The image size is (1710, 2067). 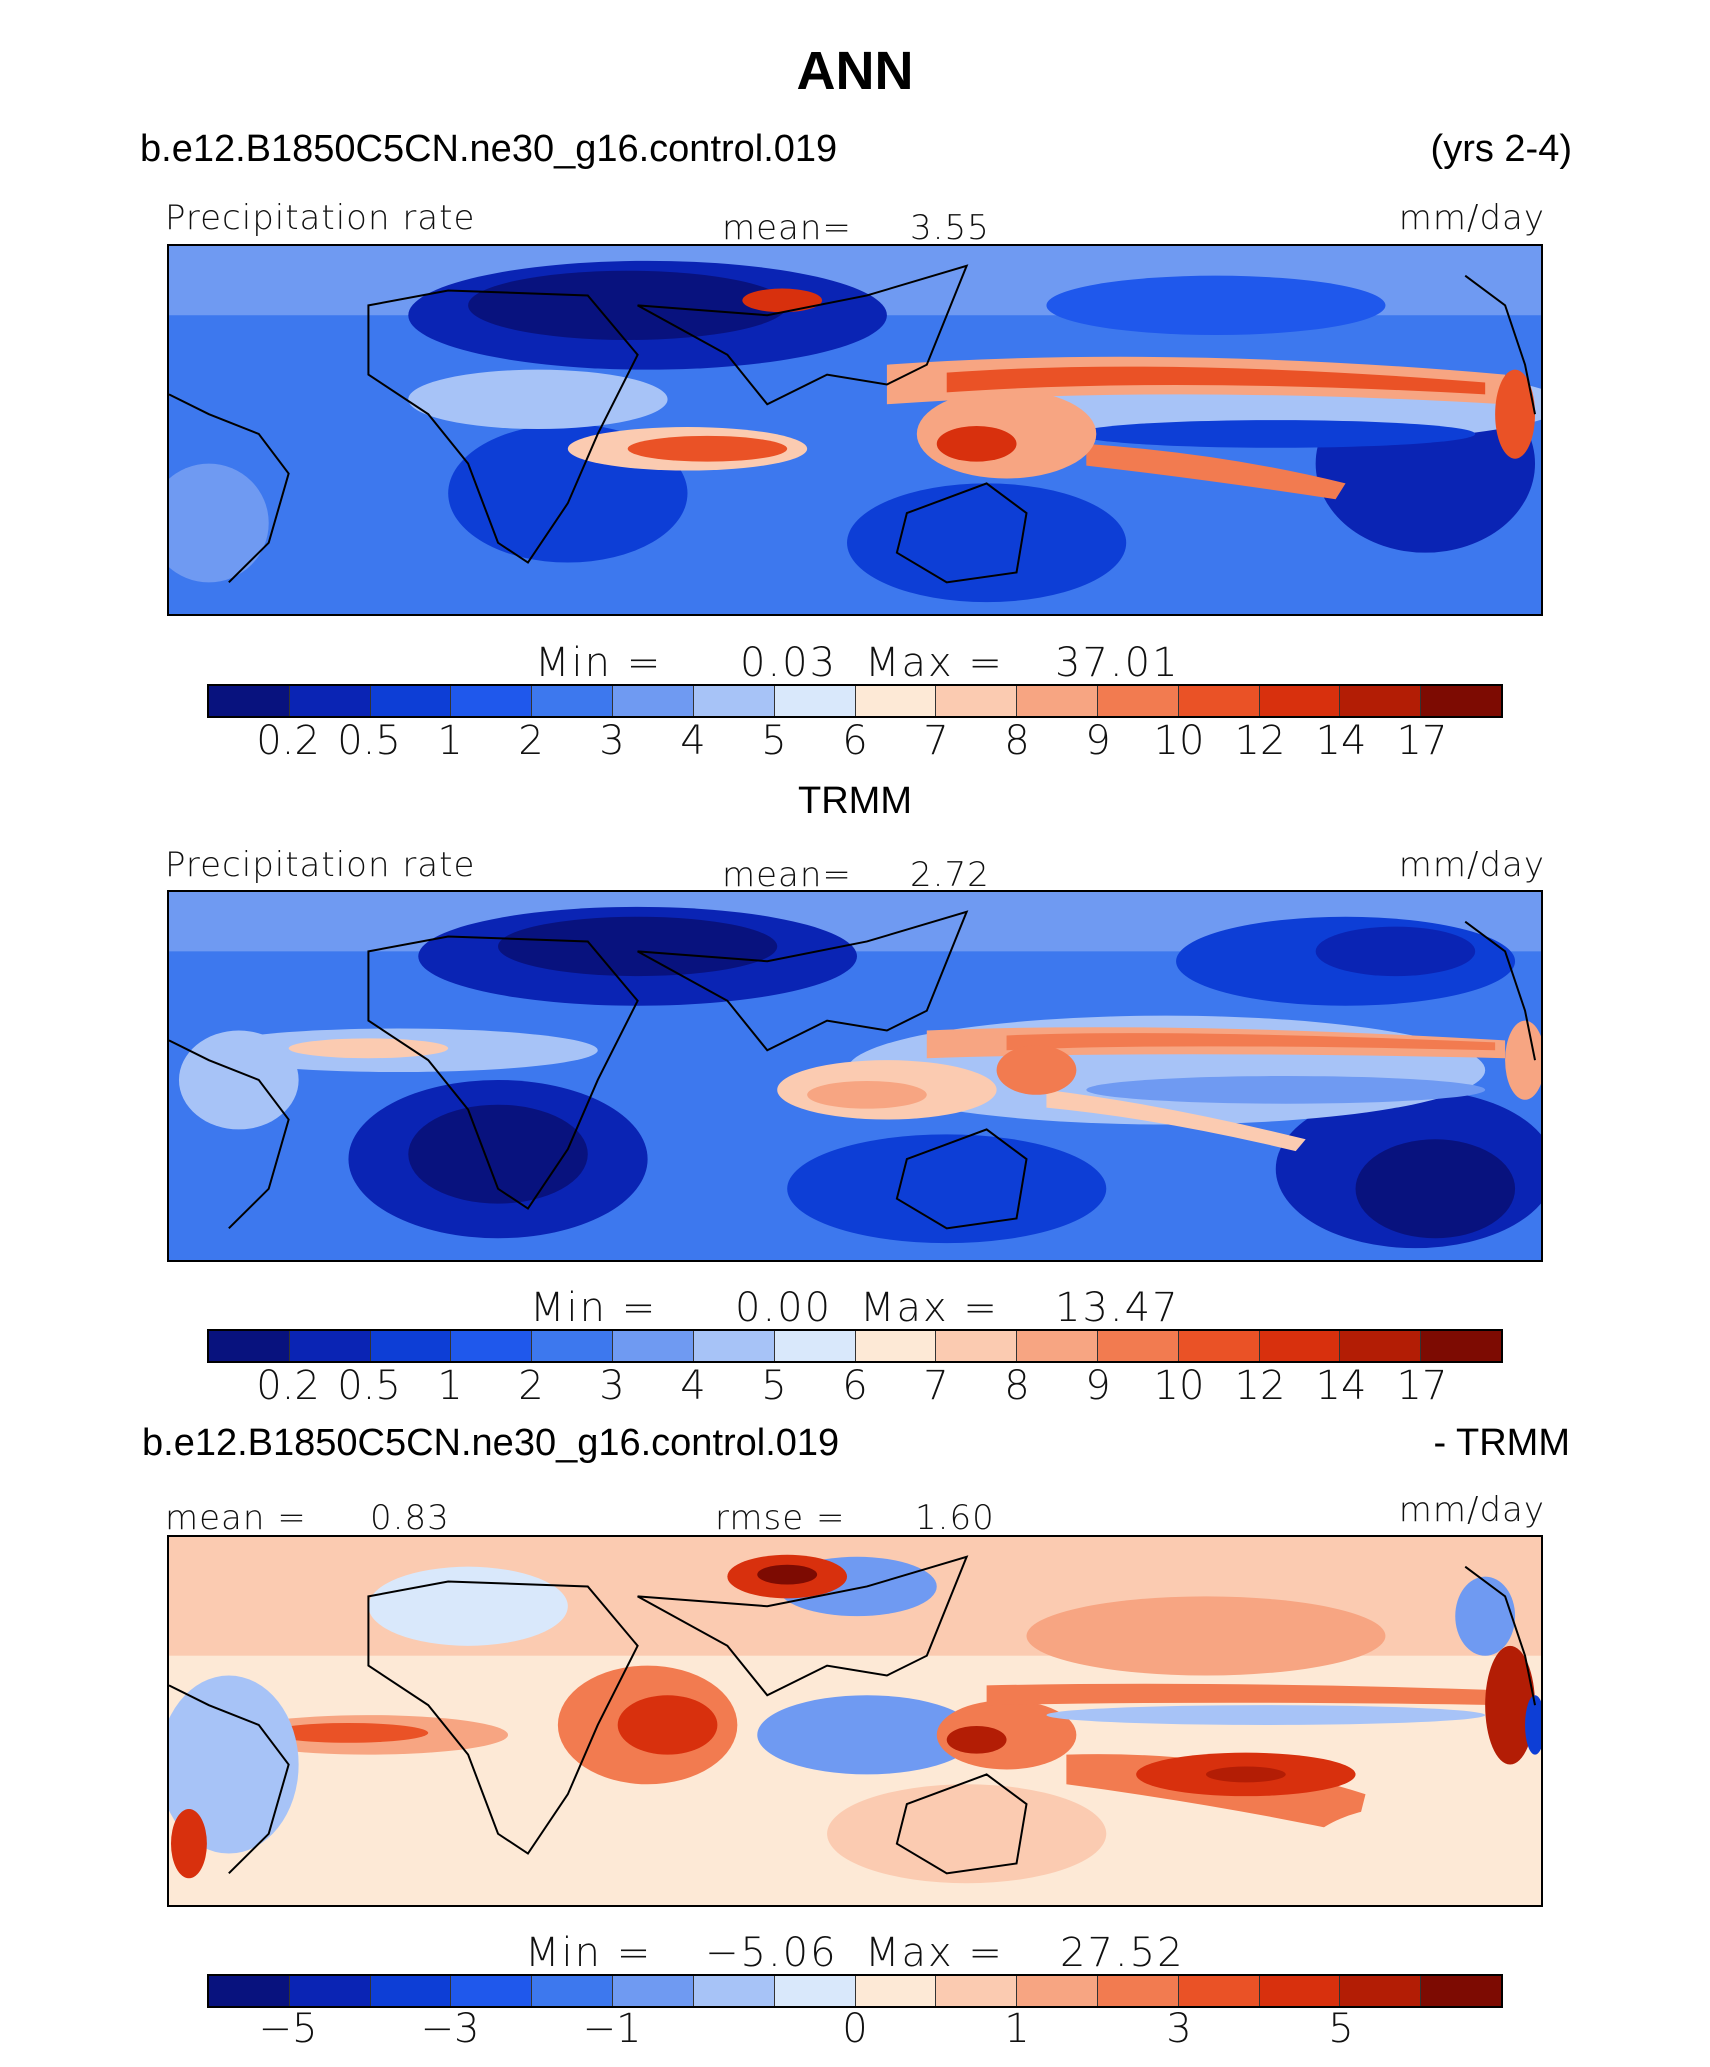 I want to click on panel2-max-label: Max =, so click(x=929, y=1308).